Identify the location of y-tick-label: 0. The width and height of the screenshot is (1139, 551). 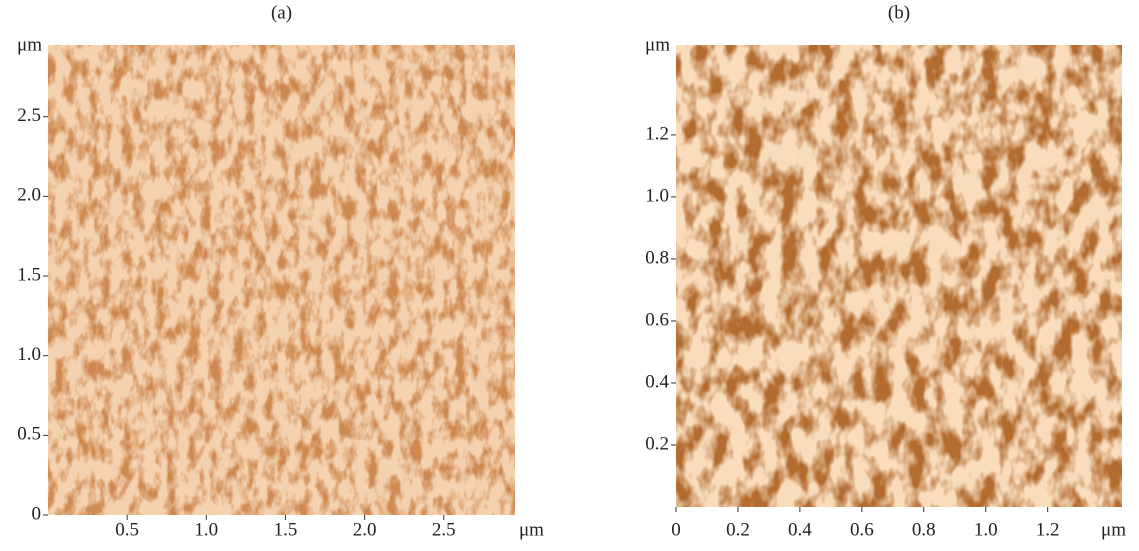
(37, 513).